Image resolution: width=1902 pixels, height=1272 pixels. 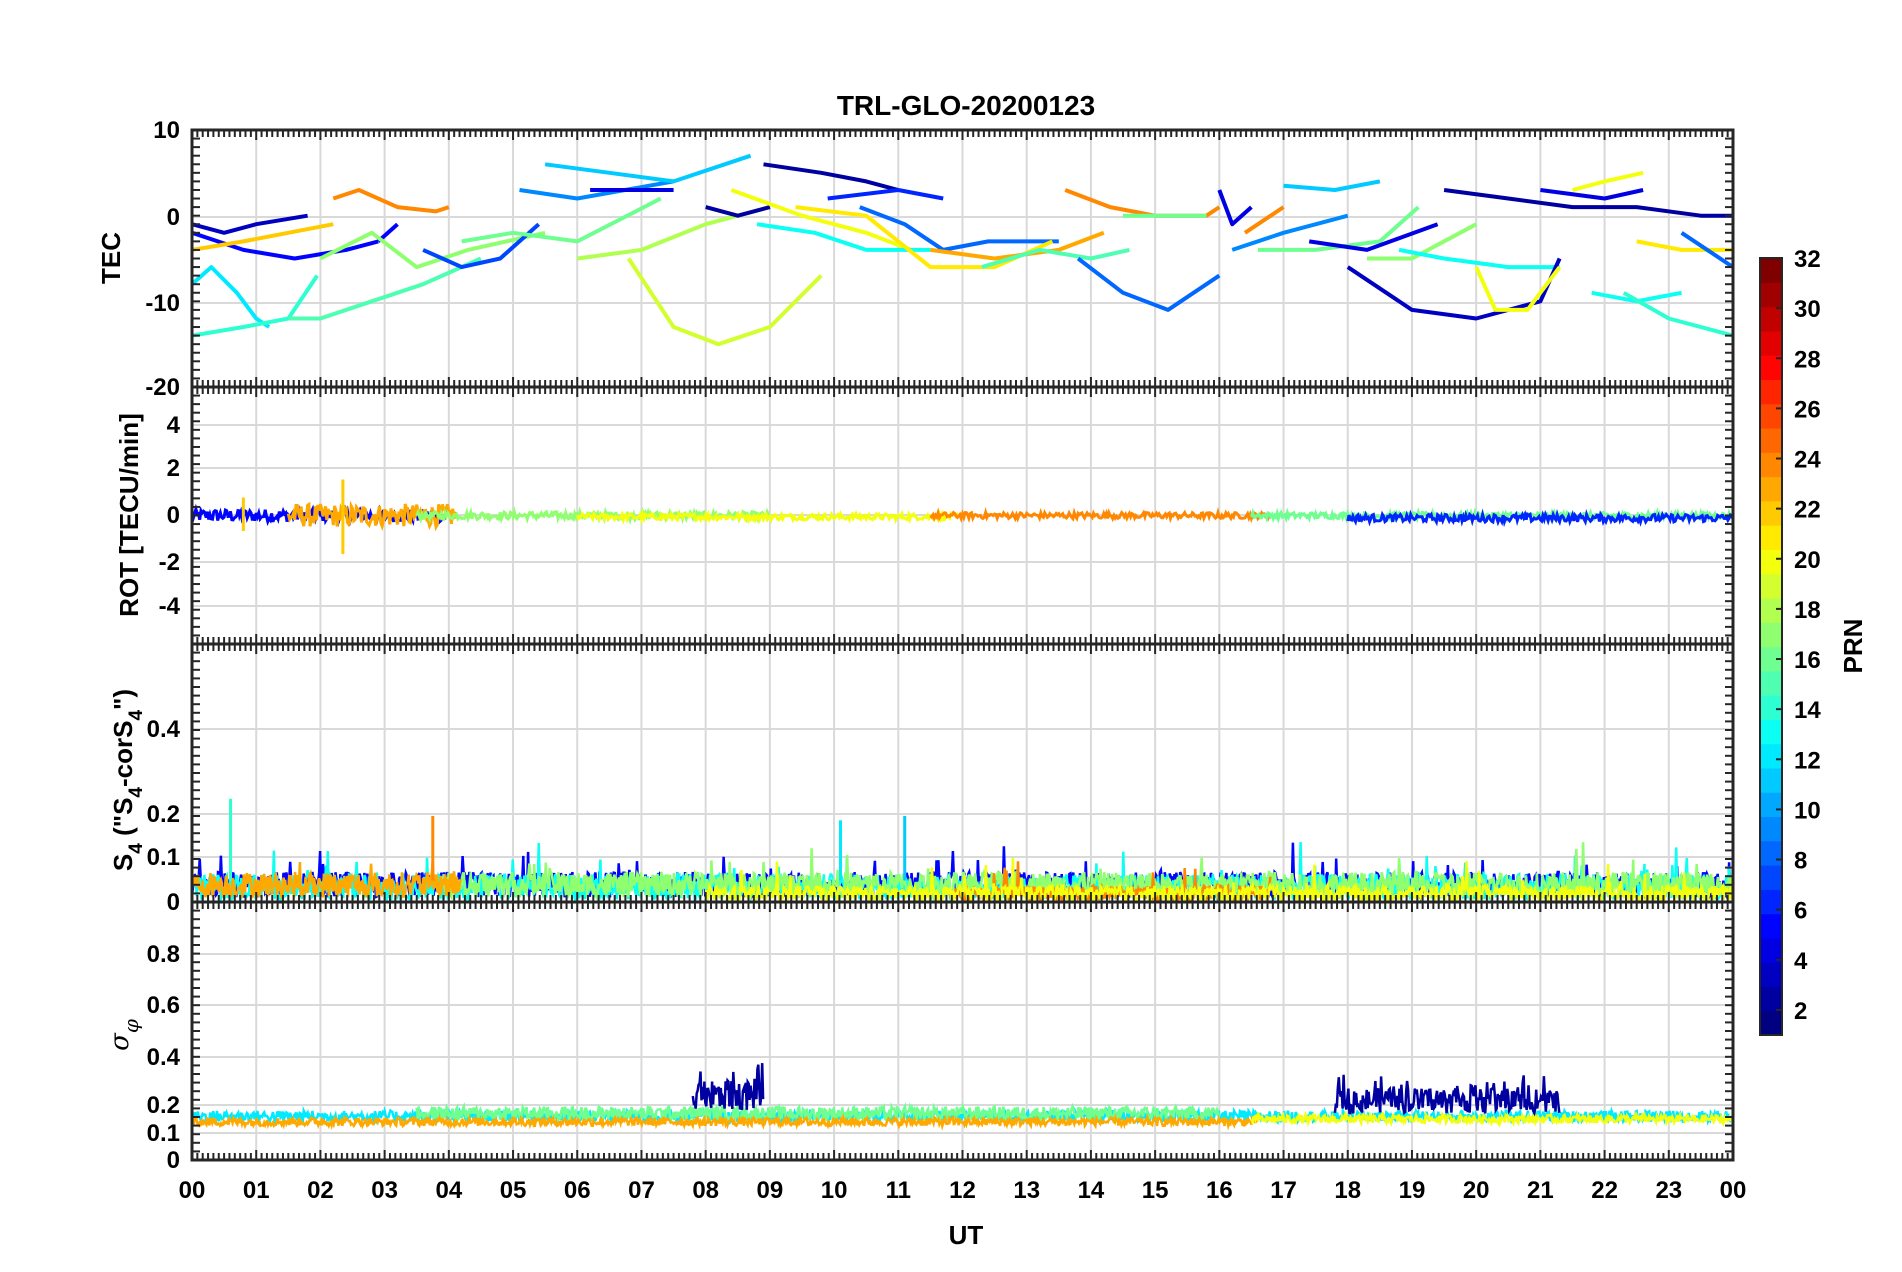 I want to click on y-tick-label: 0.8, so click(x=163, y=954).